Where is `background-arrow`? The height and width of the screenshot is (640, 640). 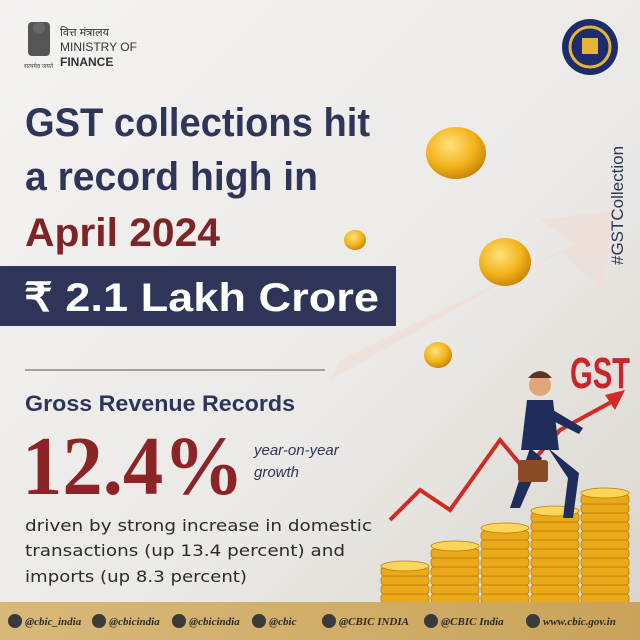 background-arrow is located at coordinates (475, 295).